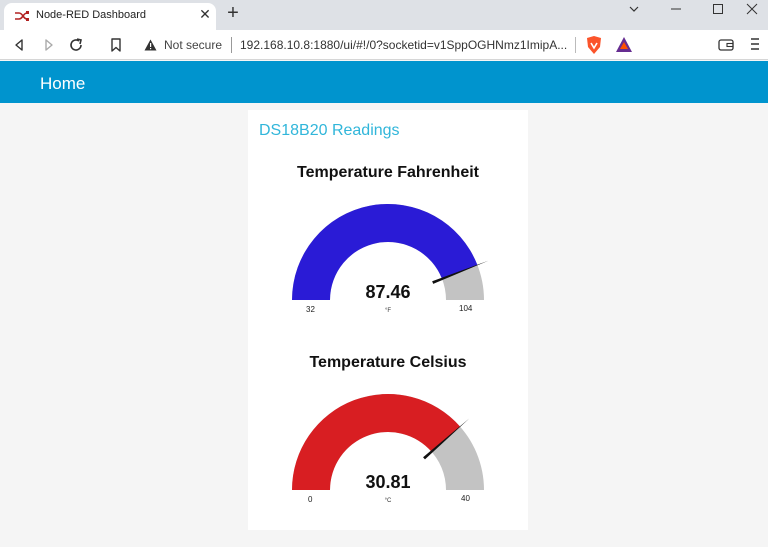  Describe the element at coordinates (150, 45) in the screenshot. I see `warning-icon` at that location.